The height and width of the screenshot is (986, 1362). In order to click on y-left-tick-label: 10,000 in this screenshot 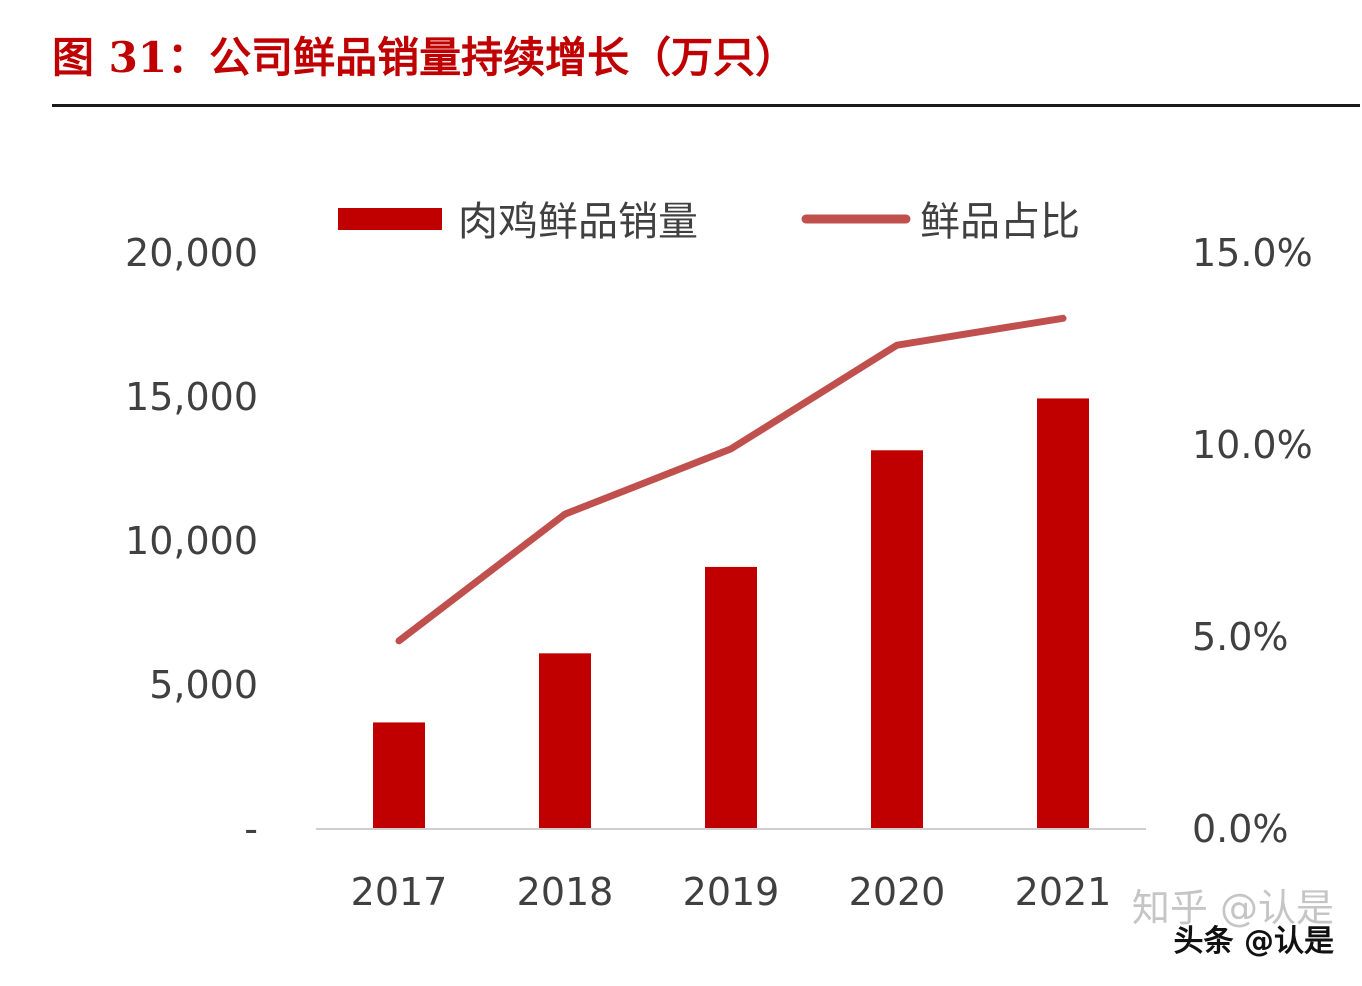, I will do `click(191, 541)`.